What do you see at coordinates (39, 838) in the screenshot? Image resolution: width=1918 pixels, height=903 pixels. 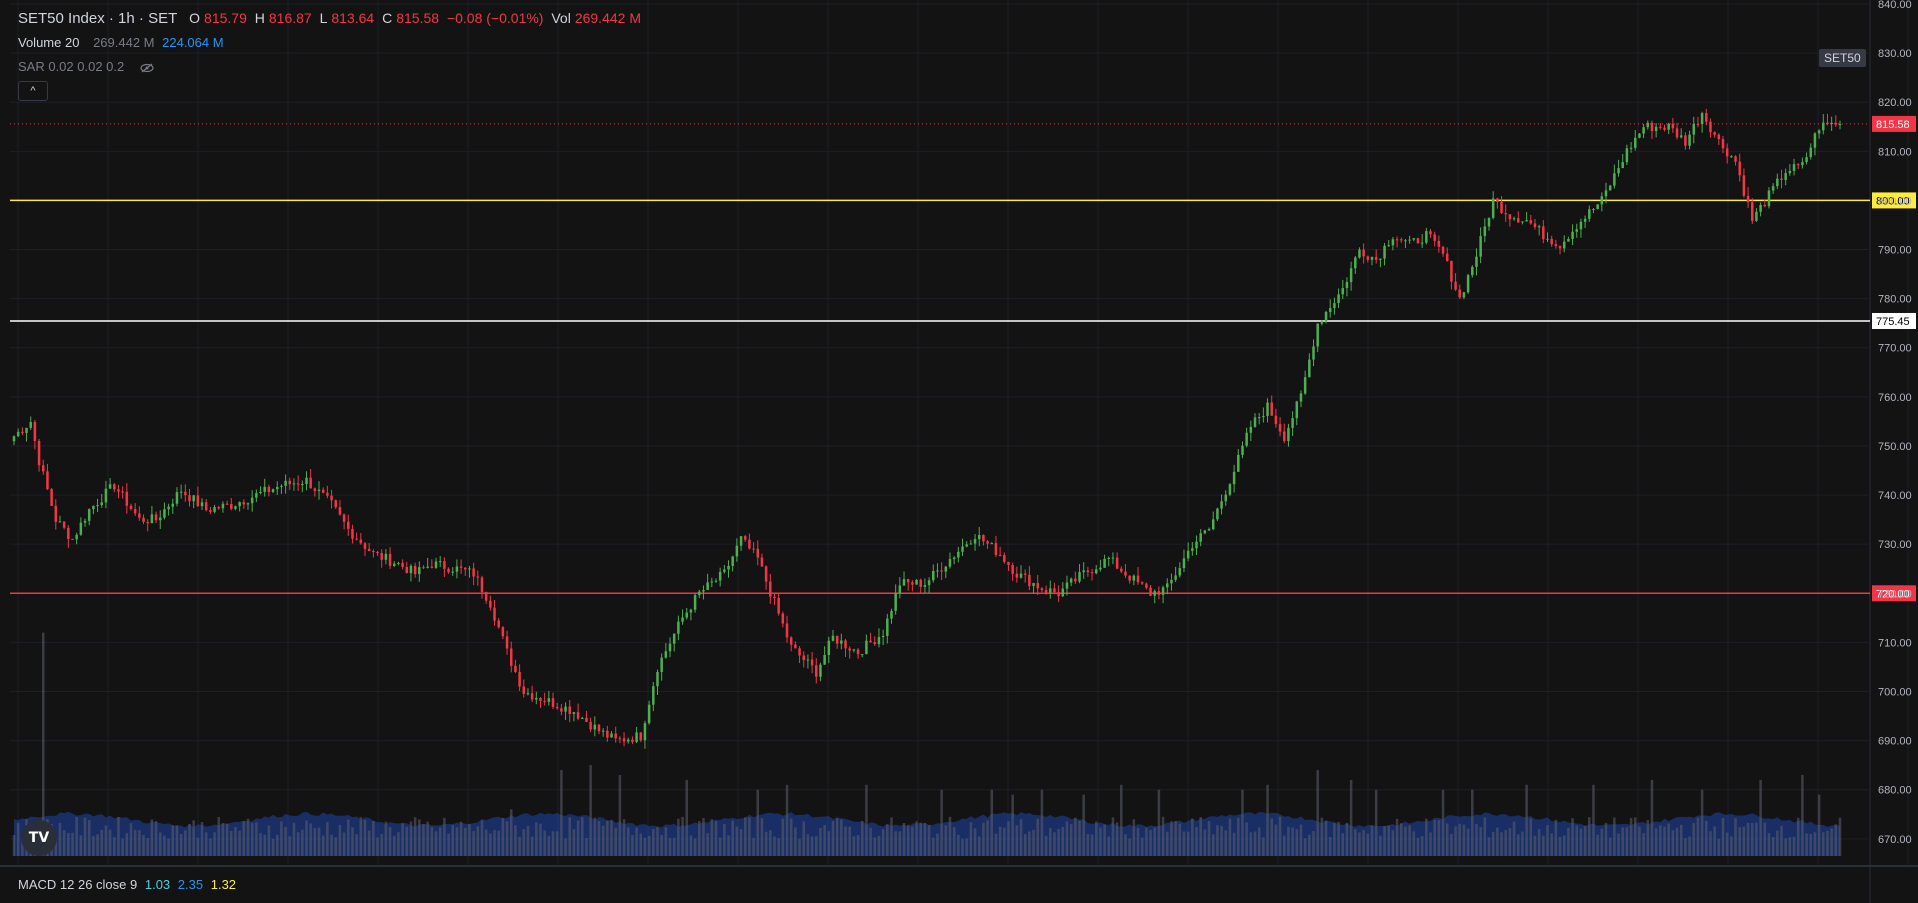 I see `tradingview-logo: TV` at bounding box center [39, 838].